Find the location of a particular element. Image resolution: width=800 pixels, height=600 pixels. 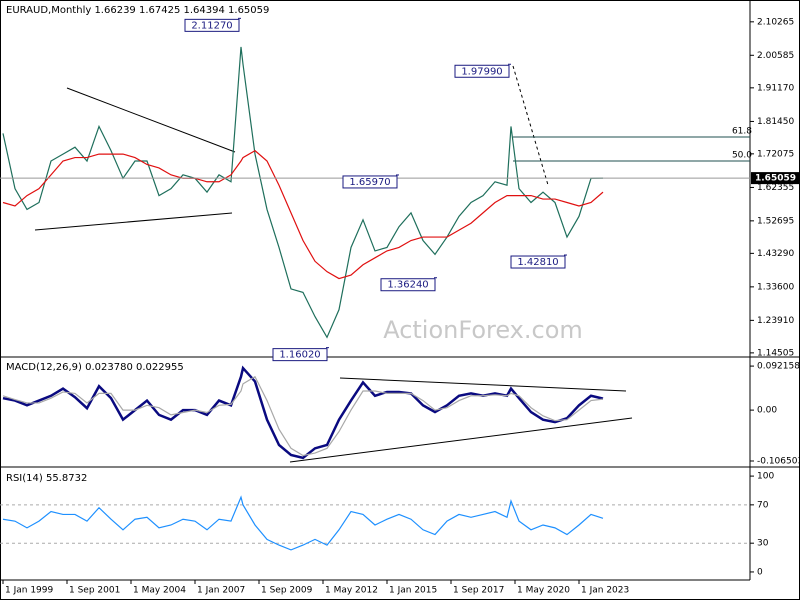

y-tick-label: 1.33600 is located at coordinates (775, 287).